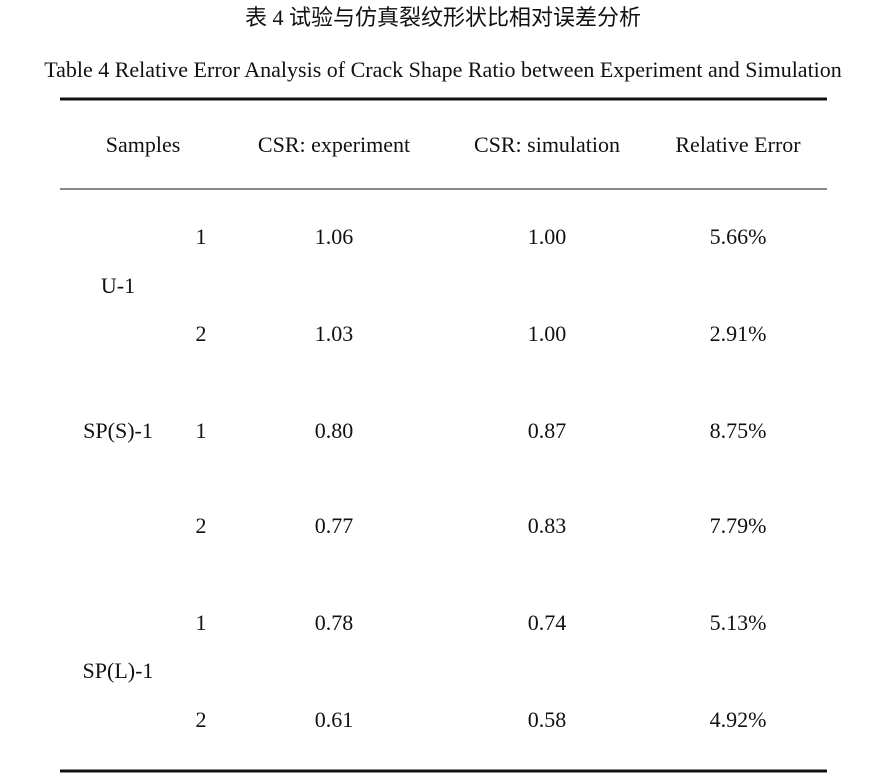 This screenshot has height=783, width=885. I want to click on table-cell: 5.13%, so click(738, 622).